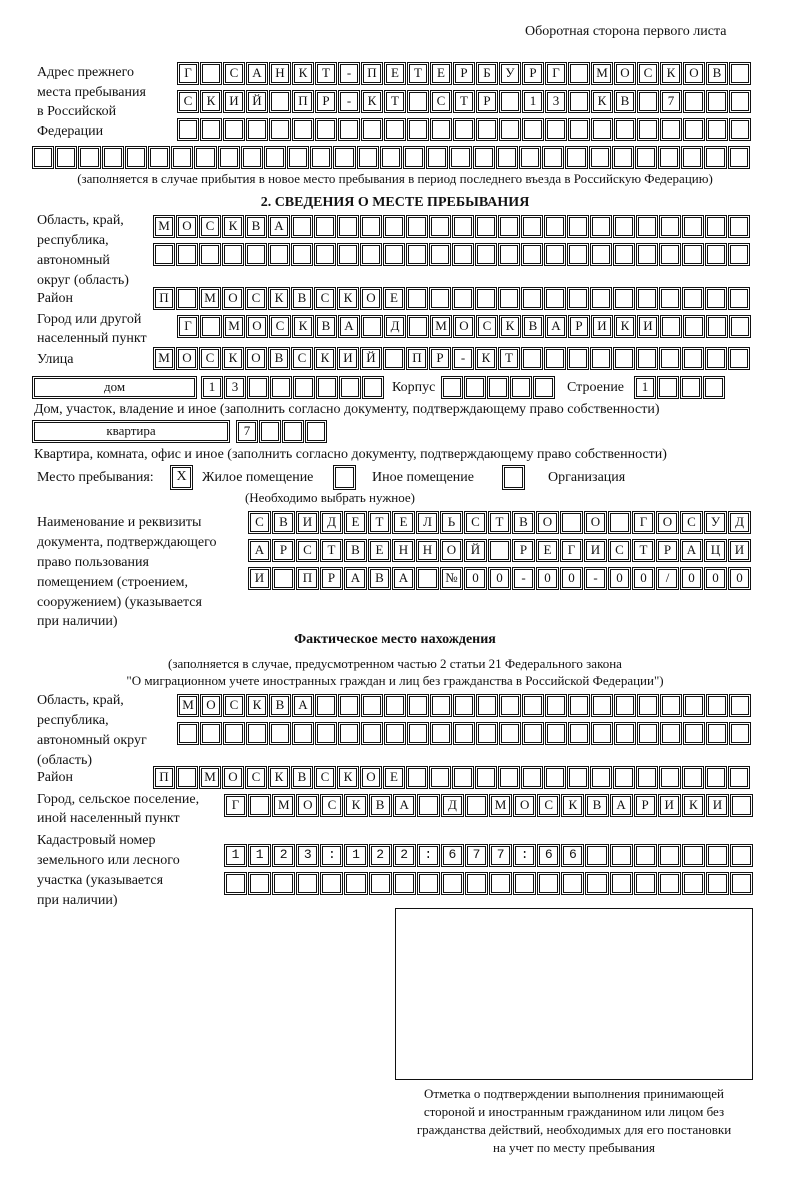 The height and width of the screenshot is (1180, 800). Describe the element at coordinates (715, 522) in the screenshot. I see `char-cell: У` at that location.